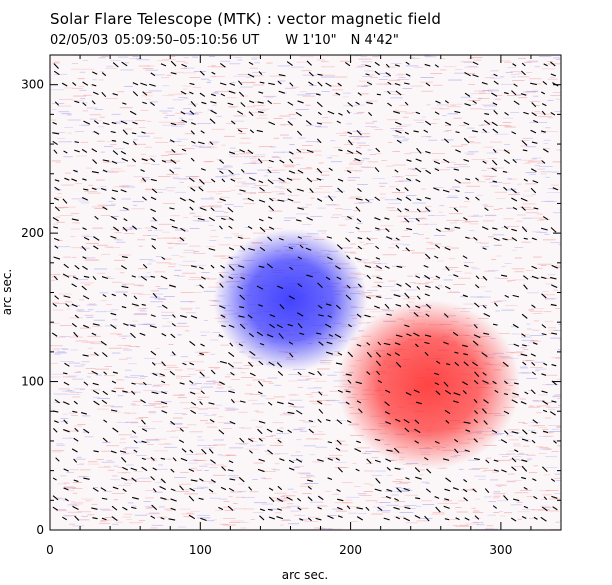  What do you see at coordinates (40, 530) in the screenshot?
I see `y-tick-label: 0` at bounding box center [40, 530].